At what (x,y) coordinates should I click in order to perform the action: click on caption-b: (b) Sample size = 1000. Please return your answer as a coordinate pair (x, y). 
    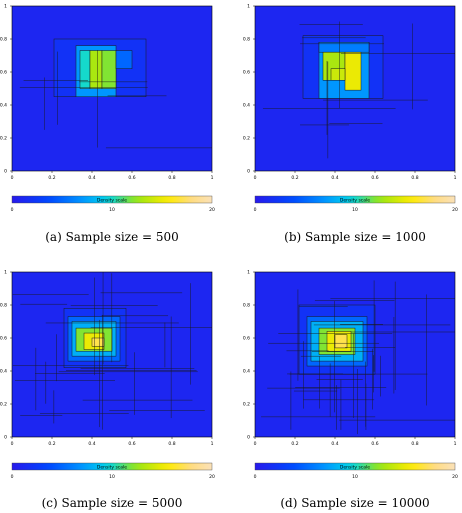
    Looking at the image, I should click on (355, 237).